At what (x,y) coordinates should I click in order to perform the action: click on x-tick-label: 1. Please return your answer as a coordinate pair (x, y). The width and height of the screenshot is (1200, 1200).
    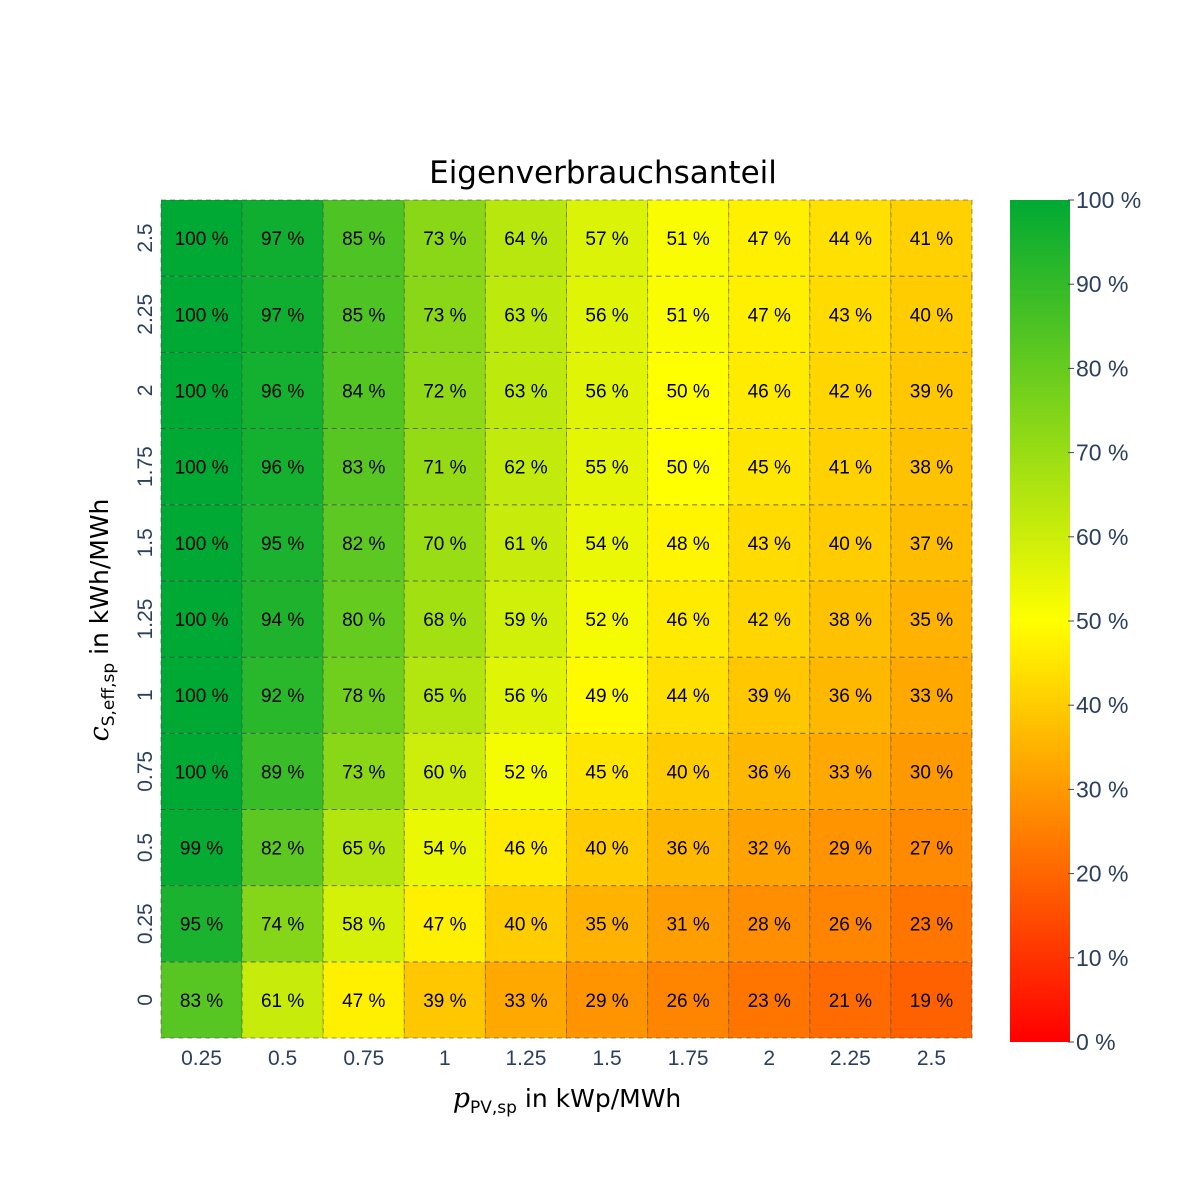
    Looking at the image, I should click on (445, 1058).